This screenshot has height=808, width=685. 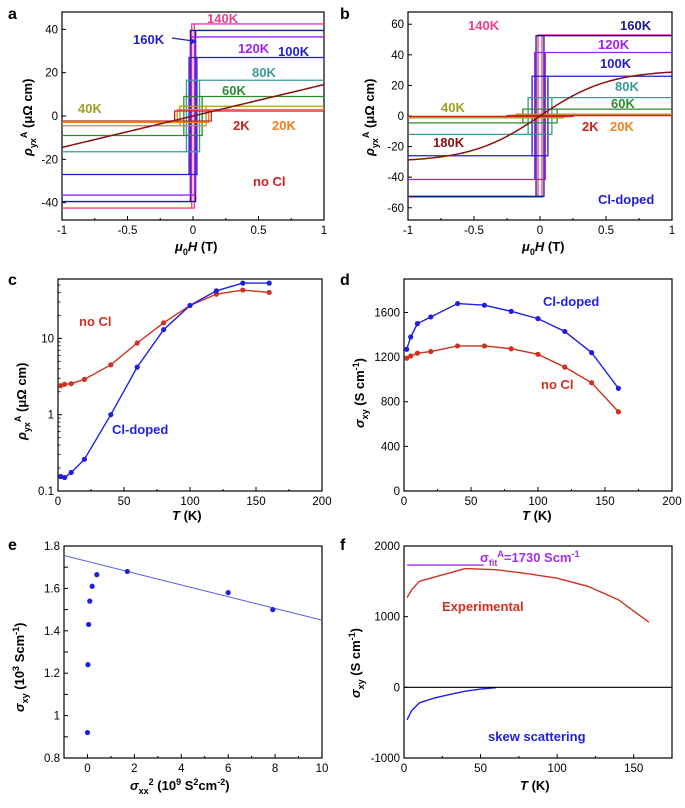 I want to click on x-axis-label-c: T (K), so click(x=187, y=515).